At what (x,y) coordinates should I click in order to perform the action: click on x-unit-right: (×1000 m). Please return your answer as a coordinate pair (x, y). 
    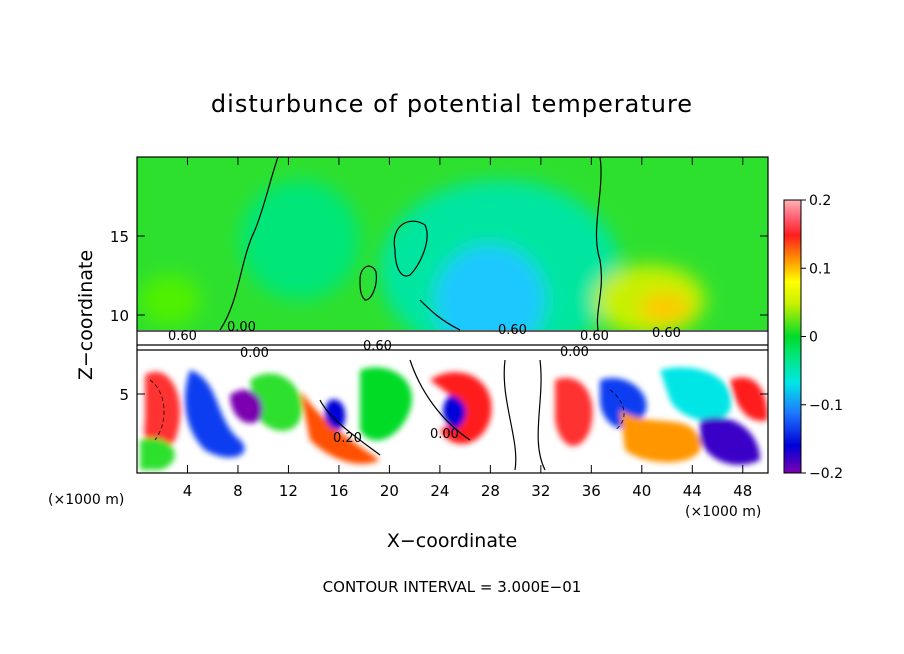
    Looking at the image, I should click on (723, 512).